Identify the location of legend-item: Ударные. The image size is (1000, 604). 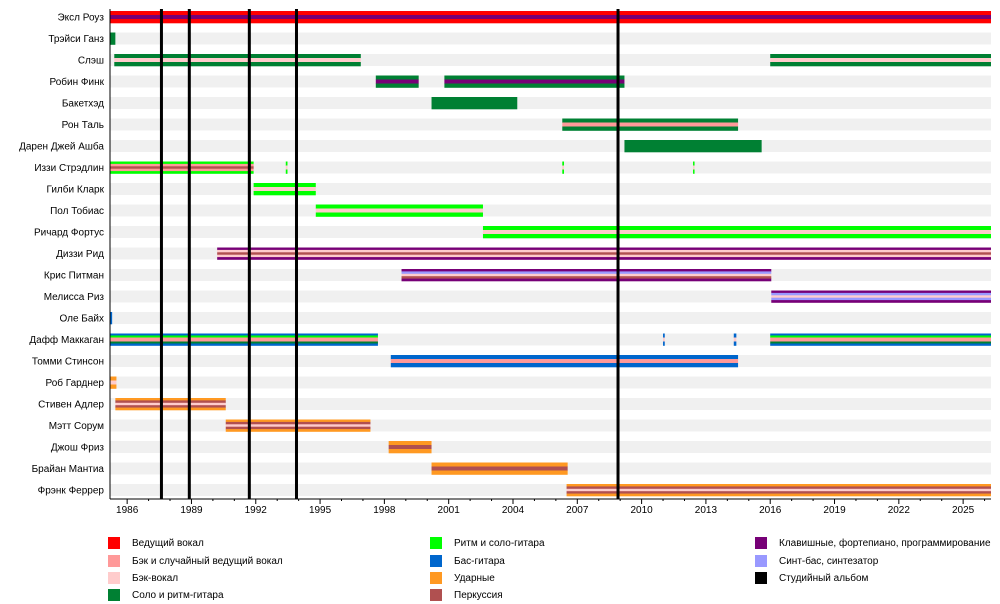
(462, 578).